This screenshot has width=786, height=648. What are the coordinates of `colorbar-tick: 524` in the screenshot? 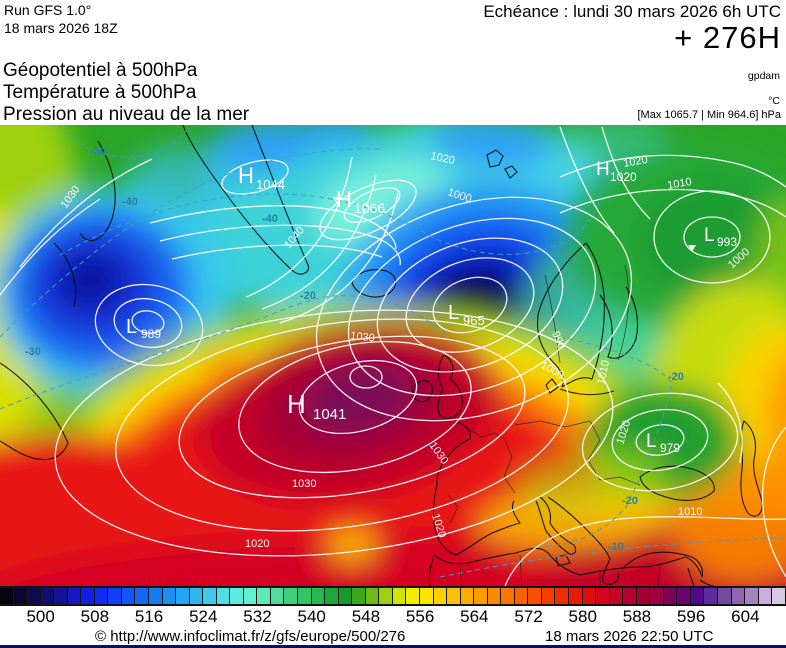 It's located at (203, 616).